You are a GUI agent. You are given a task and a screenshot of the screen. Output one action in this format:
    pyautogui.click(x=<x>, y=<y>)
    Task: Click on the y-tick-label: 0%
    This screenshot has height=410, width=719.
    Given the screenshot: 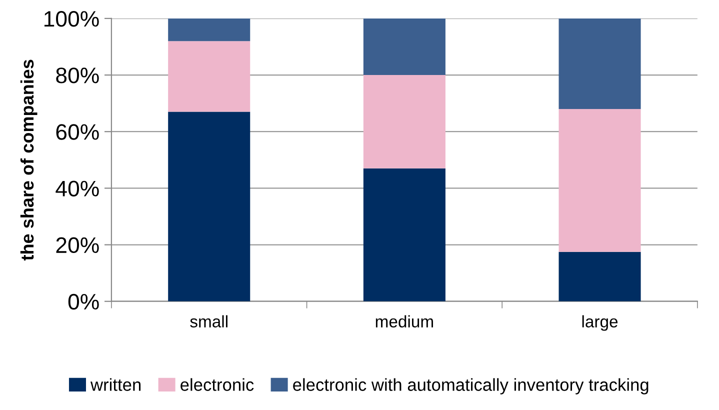 What is the action you would take?
    pyautogui.click(x=83, y=302)
    